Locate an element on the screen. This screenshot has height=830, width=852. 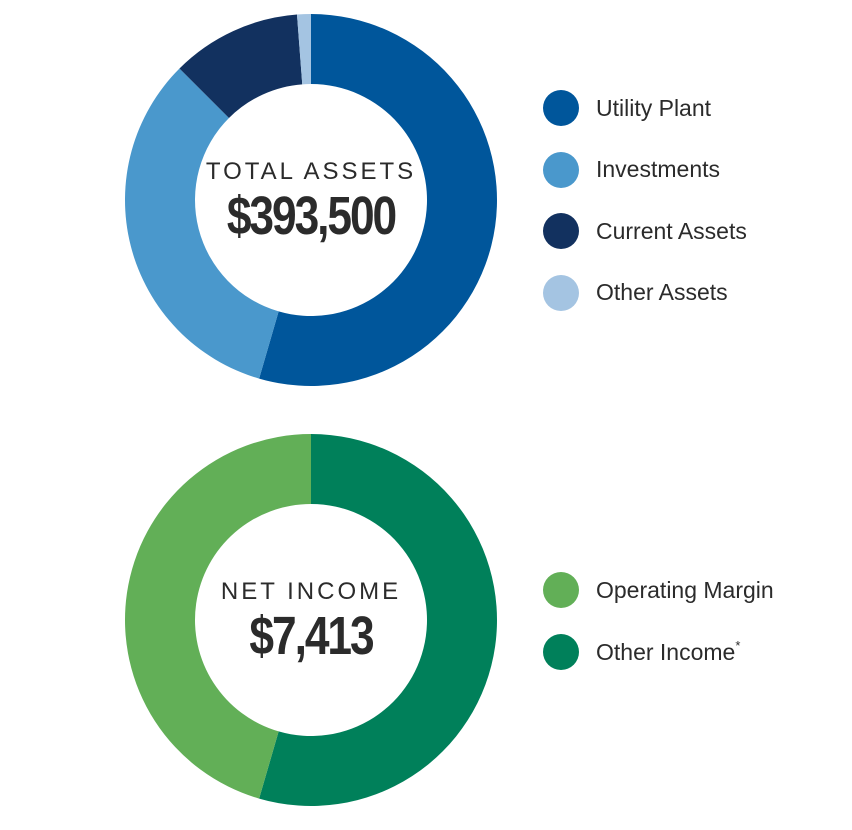
slice-other-income is located at coordinates (378, 620).